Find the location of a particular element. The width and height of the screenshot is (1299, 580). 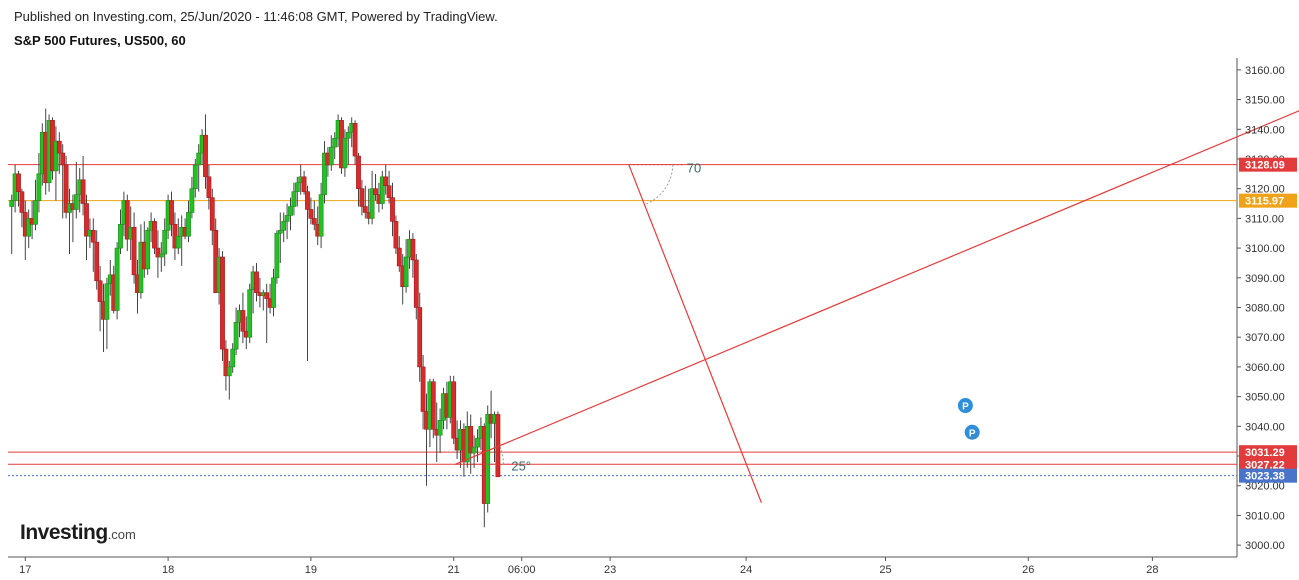

price-tag-label: 3027.22 is located at coordinates (1265, 465).